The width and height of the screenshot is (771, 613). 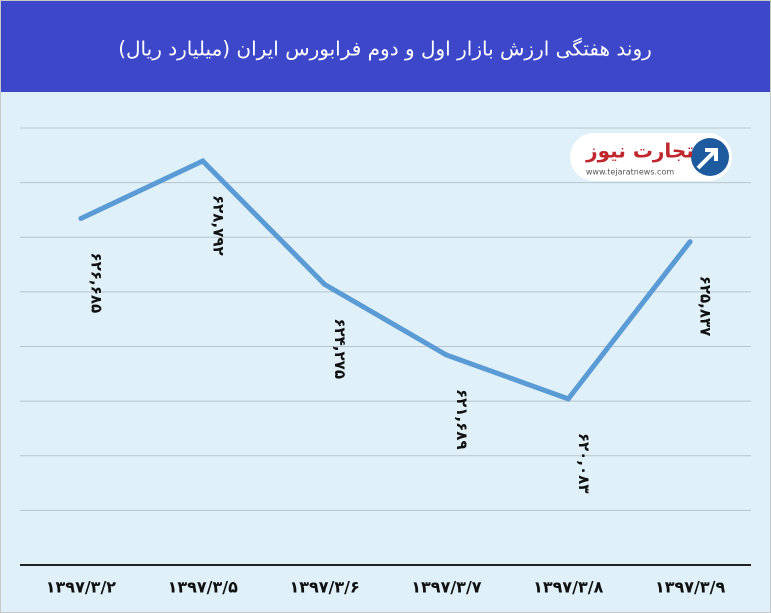 What do you see at coordinates (218, 225) in the screenshot?
I see `data-label: ۶۲۸,۷۹۲` at bounding box center [218, 225].